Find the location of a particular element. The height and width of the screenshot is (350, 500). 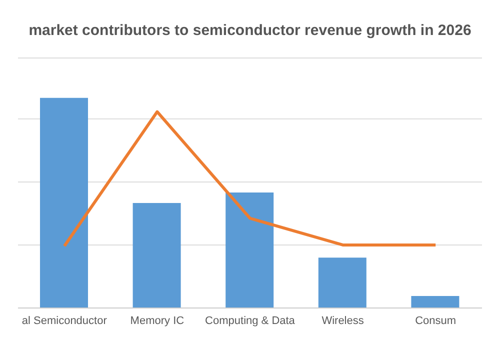

x-tick-label: Computing & Data is located at coordinates (250, 320).